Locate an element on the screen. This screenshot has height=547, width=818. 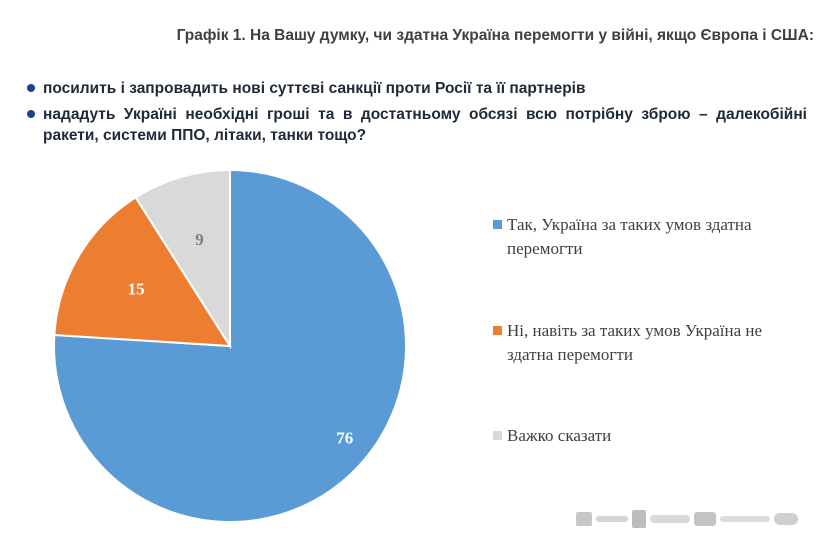
data-label-yes: 76 is located at coordinates (344, 437).